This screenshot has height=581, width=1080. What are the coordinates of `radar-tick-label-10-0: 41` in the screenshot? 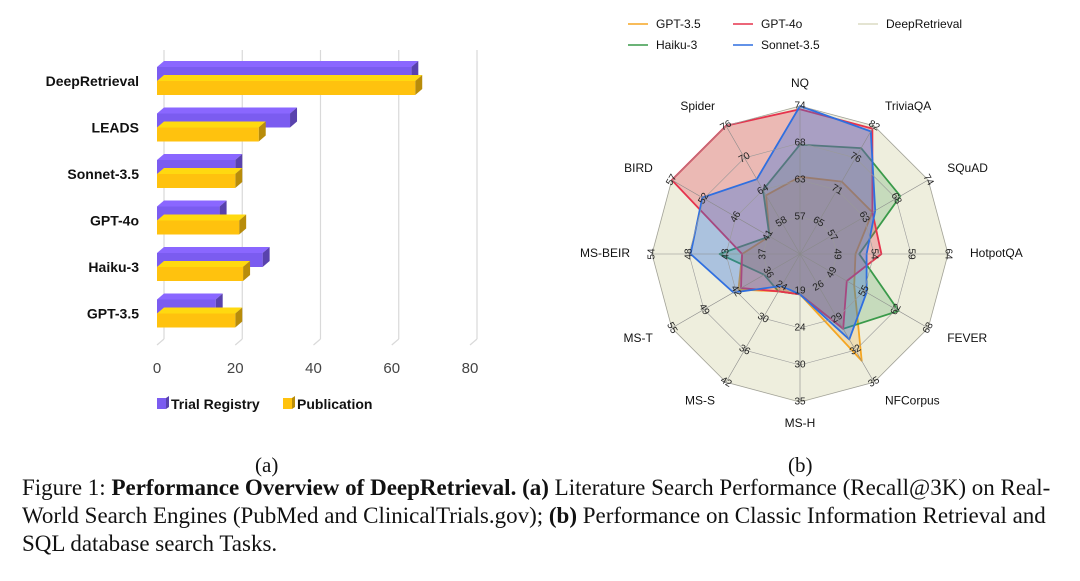 It's located at (768, 236).